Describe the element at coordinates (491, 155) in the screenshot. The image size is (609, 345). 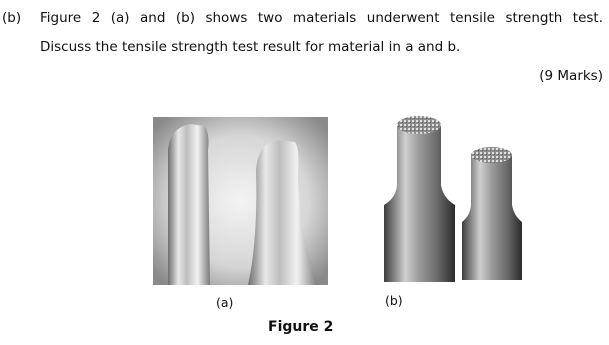
I see `fracture-surface-right` at that location.